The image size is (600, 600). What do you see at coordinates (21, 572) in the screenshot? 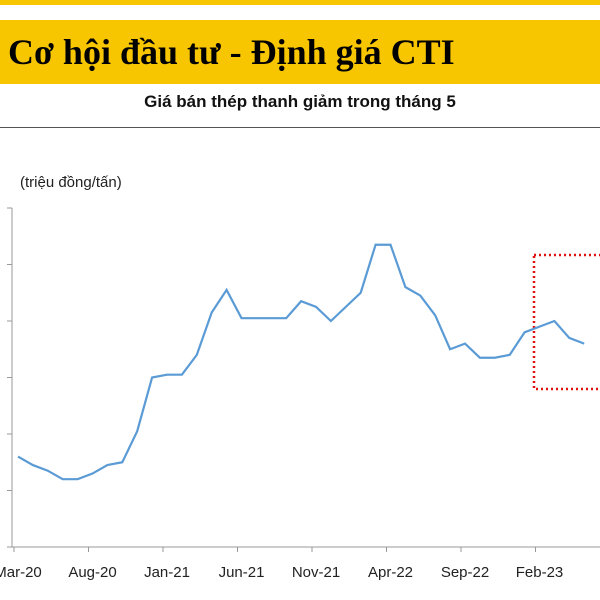
I see `x-tick-label: Mar-20` at bounding box center [21, 572].